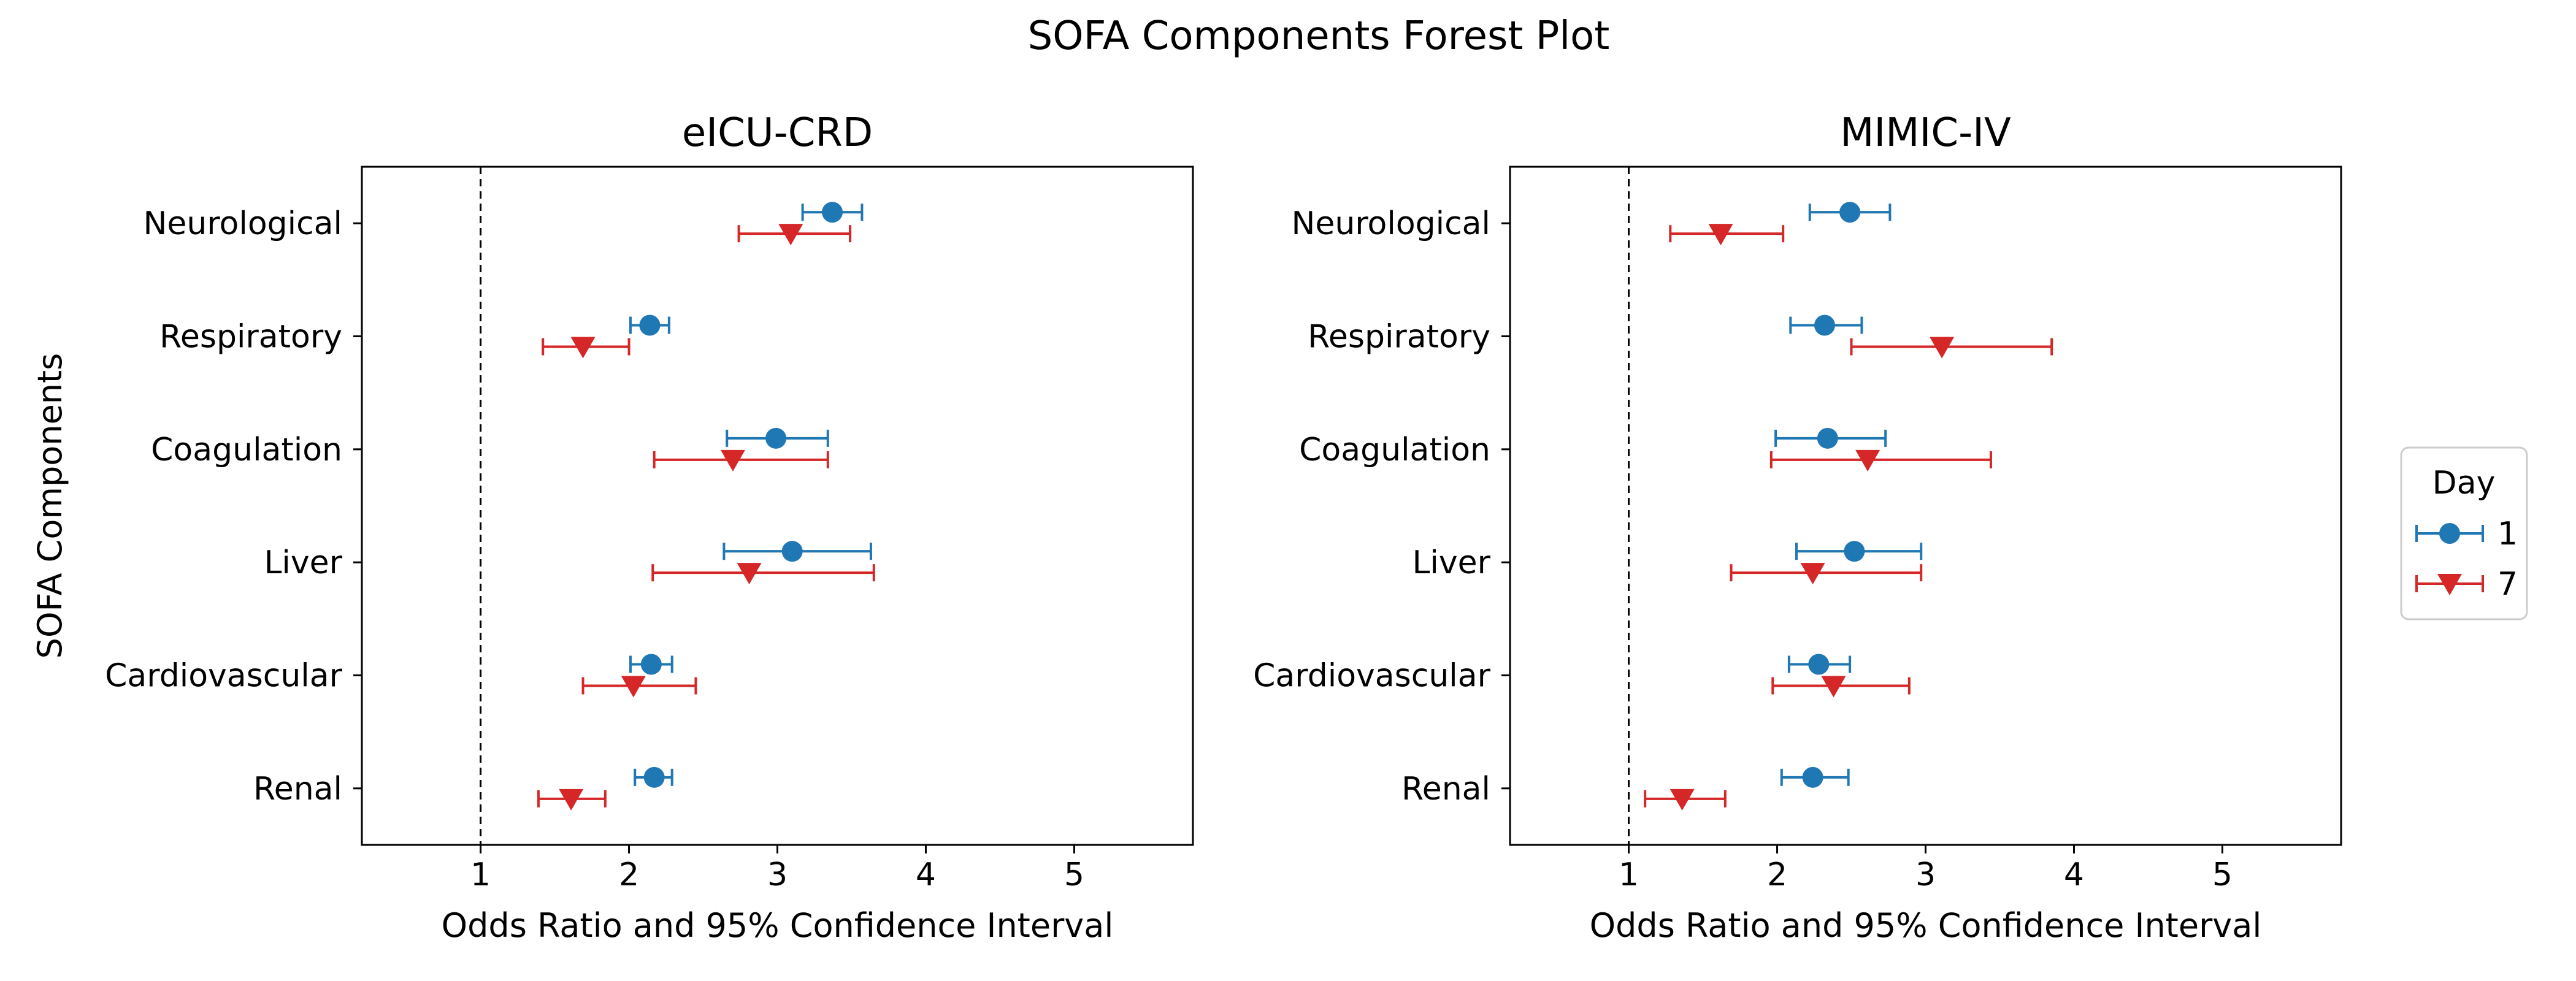 The width and height of the screenshot is (2576, 981). What do you see at coordinates (2466, 534) in the screenshot?
I see `legend-entry-day-1: 1` at bounding box center [2466, 534].